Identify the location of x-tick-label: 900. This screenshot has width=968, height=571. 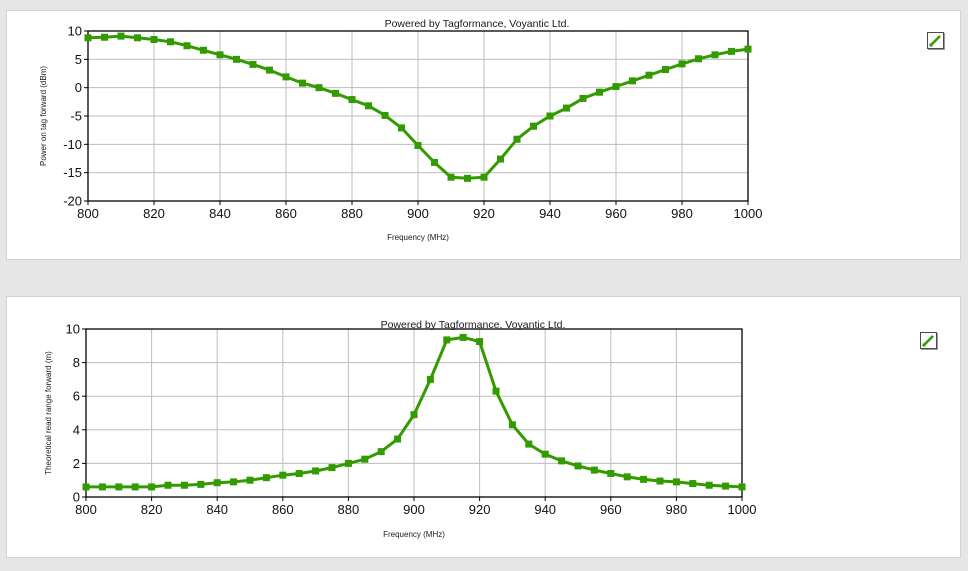
(418, 213).